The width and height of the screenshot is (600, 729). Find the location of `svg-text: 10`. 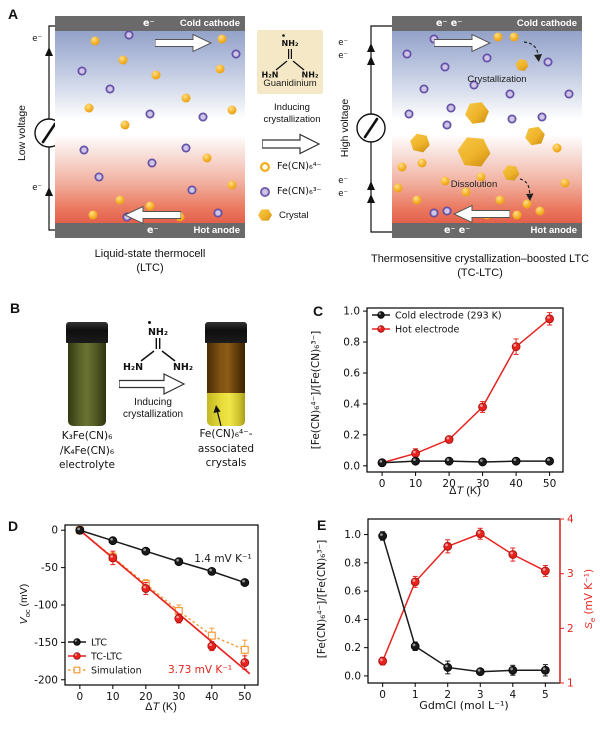

svg-text: 10 is located at coordinates (415, 484).